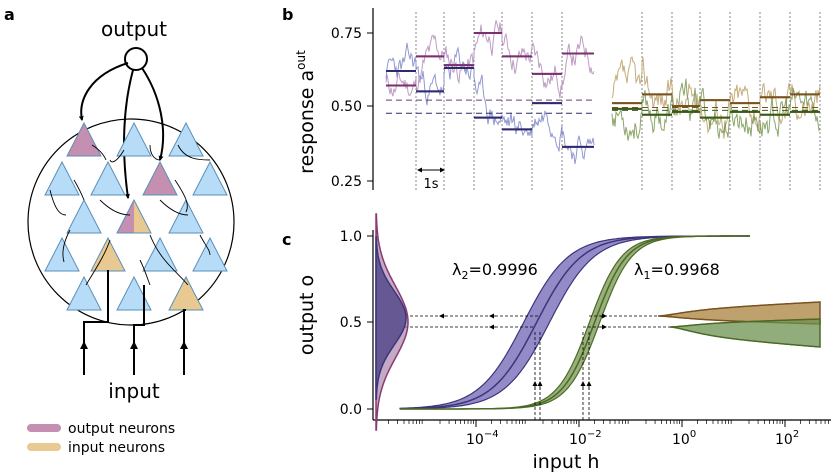 The image size is (831, 475). I want to click on output-node, so click(136, 59).